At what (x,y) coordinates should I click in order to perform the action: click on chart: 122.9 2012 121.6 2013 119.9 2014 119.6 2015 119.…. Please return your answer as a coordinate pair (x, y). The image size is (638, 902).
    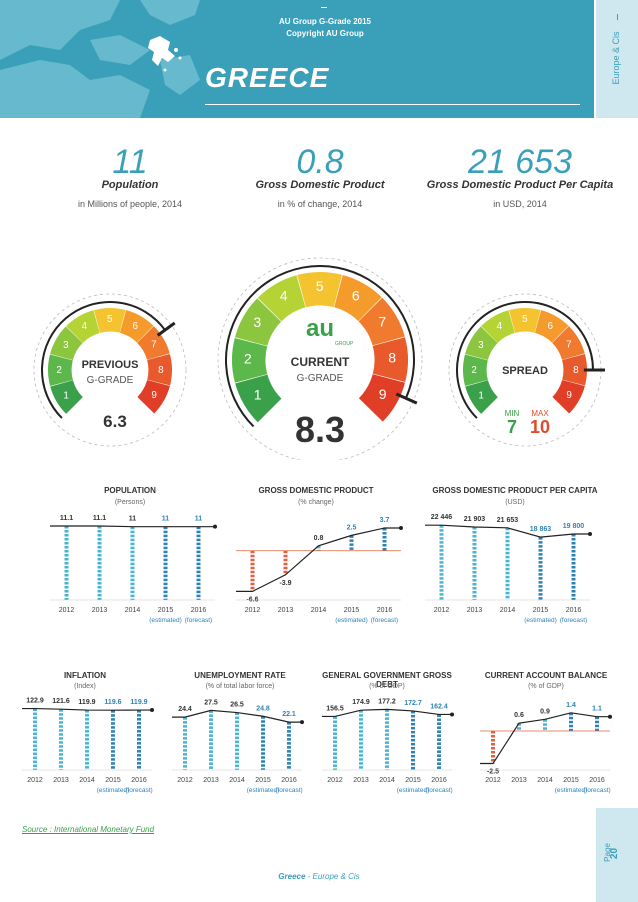
    Looking at the image, I should click on (88, 746).